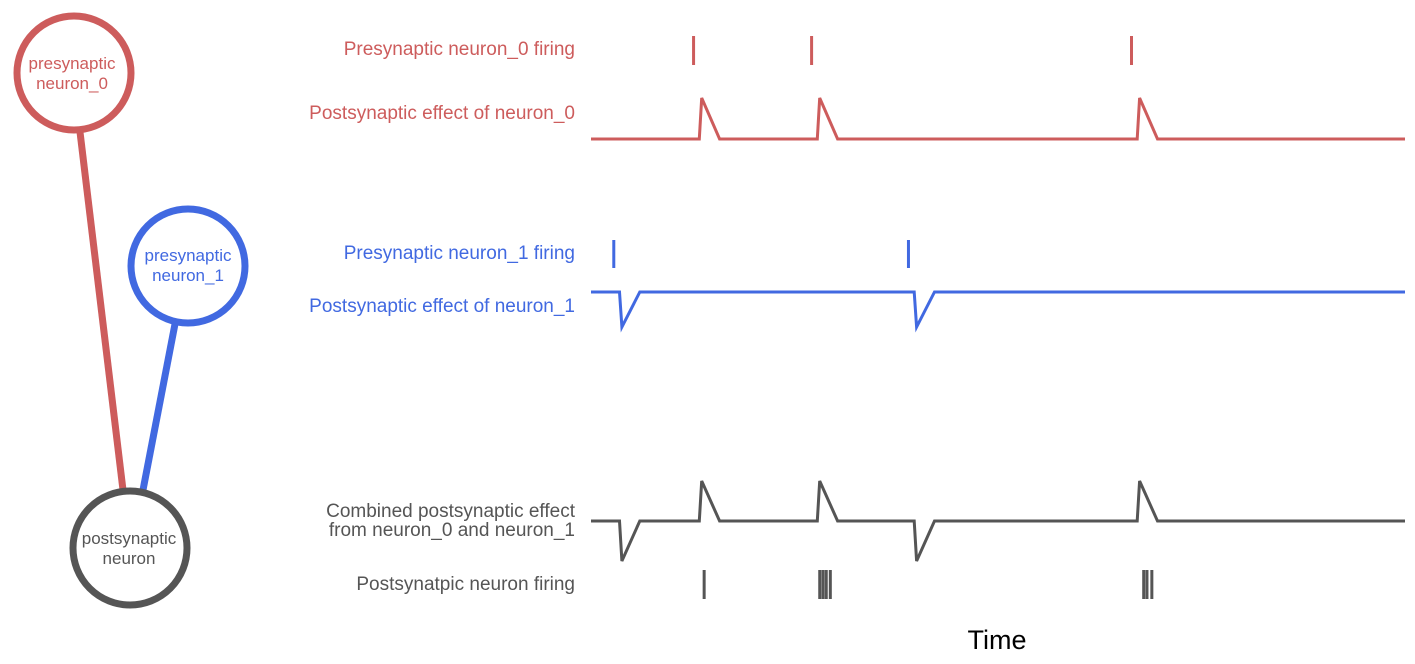 The width and height of the screenshot is (1415, 664). Describe the element at coordinates (459, 49) in the screenshot. I see `label-pre0-firing: Presynaptic neuron_0 firing` at that location.